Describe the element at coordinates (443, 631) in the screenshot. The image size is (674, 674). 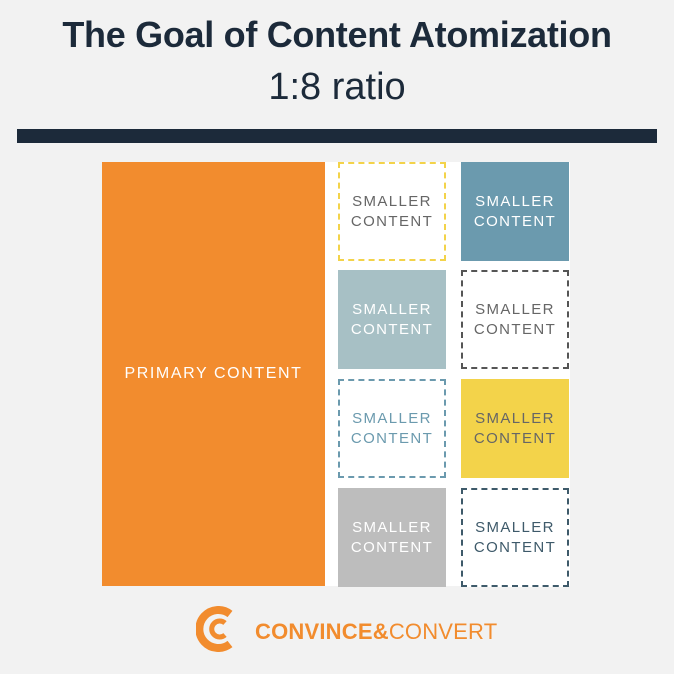
I see `brand-regular-text: CONVERT` at that location.